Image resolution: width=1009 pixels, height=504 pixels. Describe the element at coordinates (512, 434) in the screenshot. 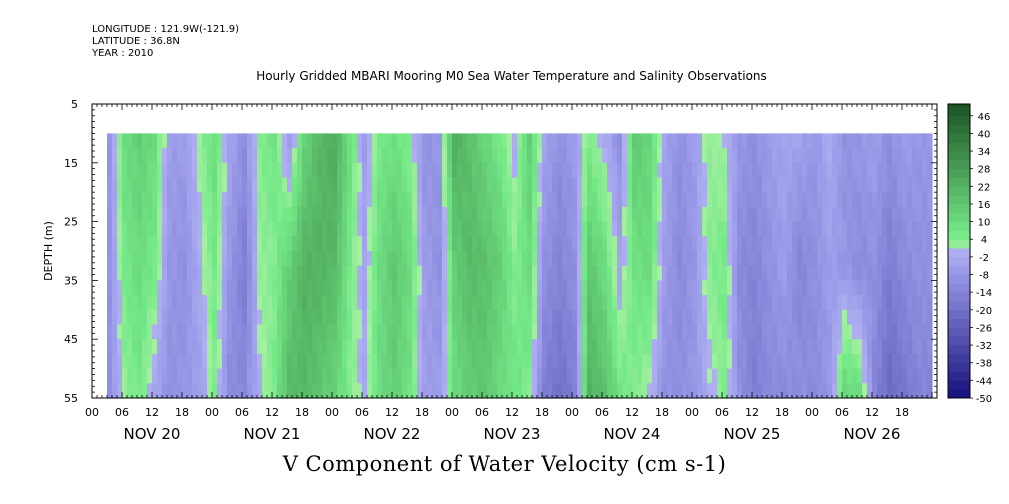

I see `x-day-label: NOV 23` at that location.